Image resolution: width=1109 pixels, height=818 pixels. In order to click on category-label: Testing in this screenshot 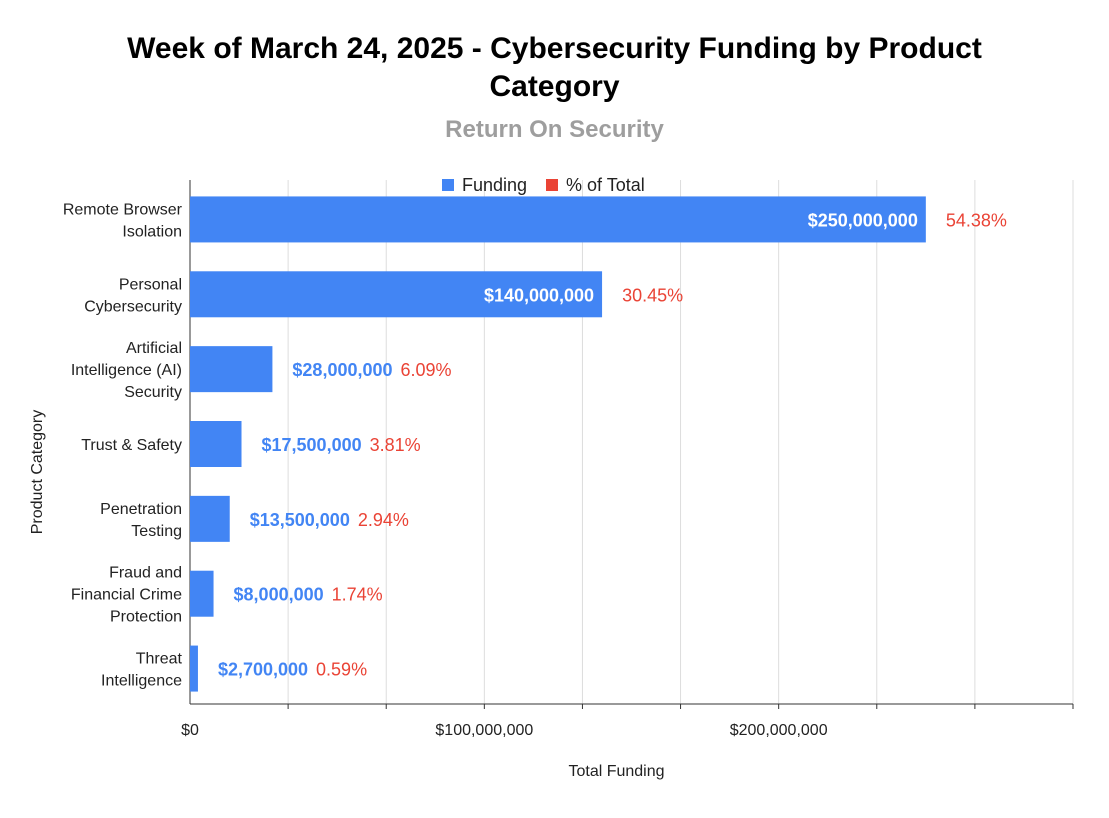, I will do `click(156, 531)`.